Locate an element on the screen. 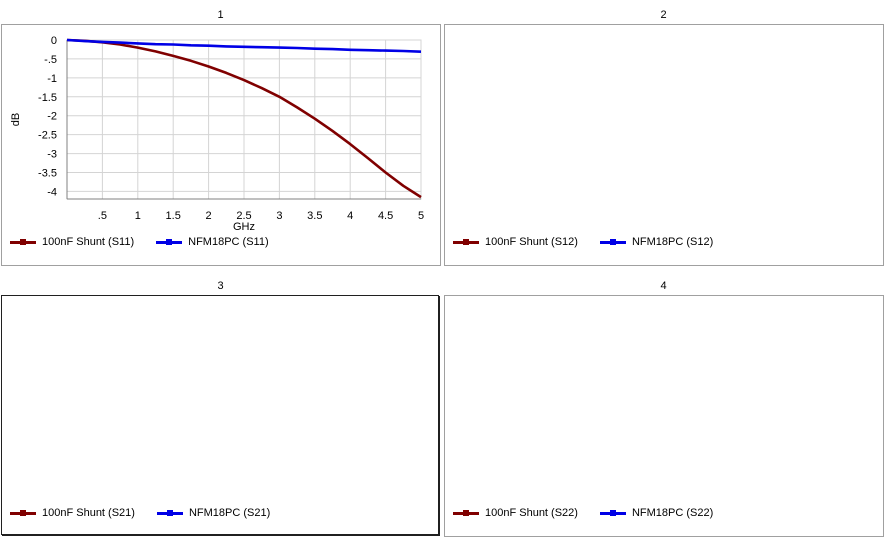 This screenshot has width=885, height=539. y-tick-label: -1.5 is located at coordinates (47, 98).